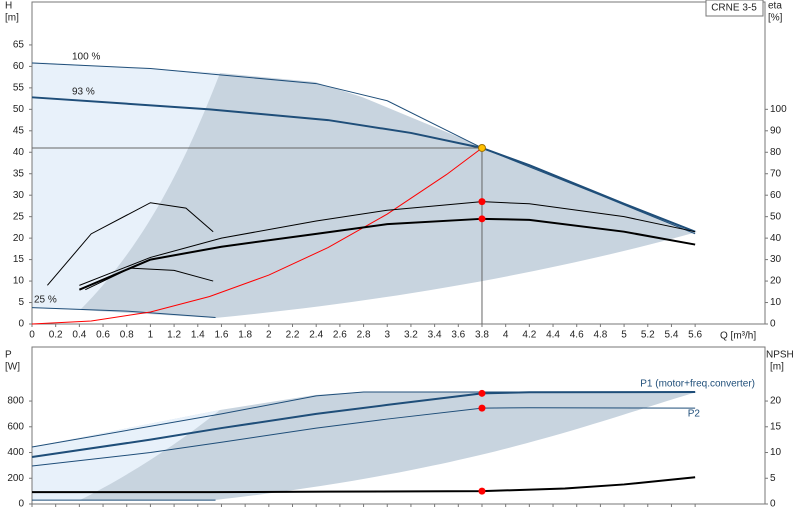 This screenshot has height=520, width=800. Describe the element at coordinates (19, 88) in the screenshot. I see `y-tick-label: 55` at that location.